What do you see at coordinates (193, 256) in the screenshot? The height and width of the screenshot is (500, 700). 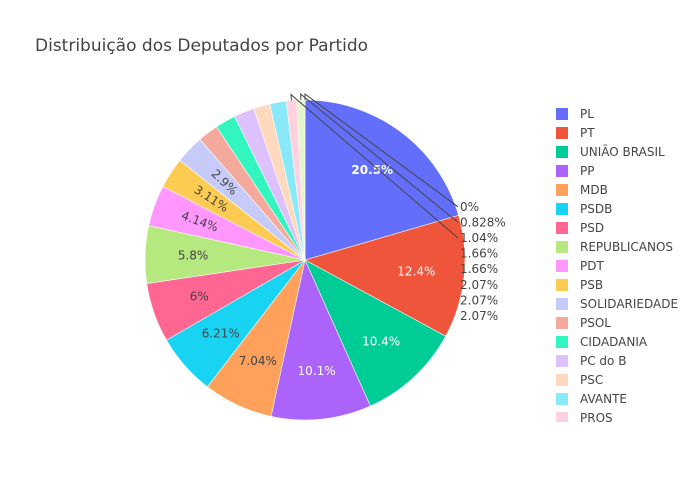 I see `slice-value-label: 5.8%` at bounding box center [193, 256].